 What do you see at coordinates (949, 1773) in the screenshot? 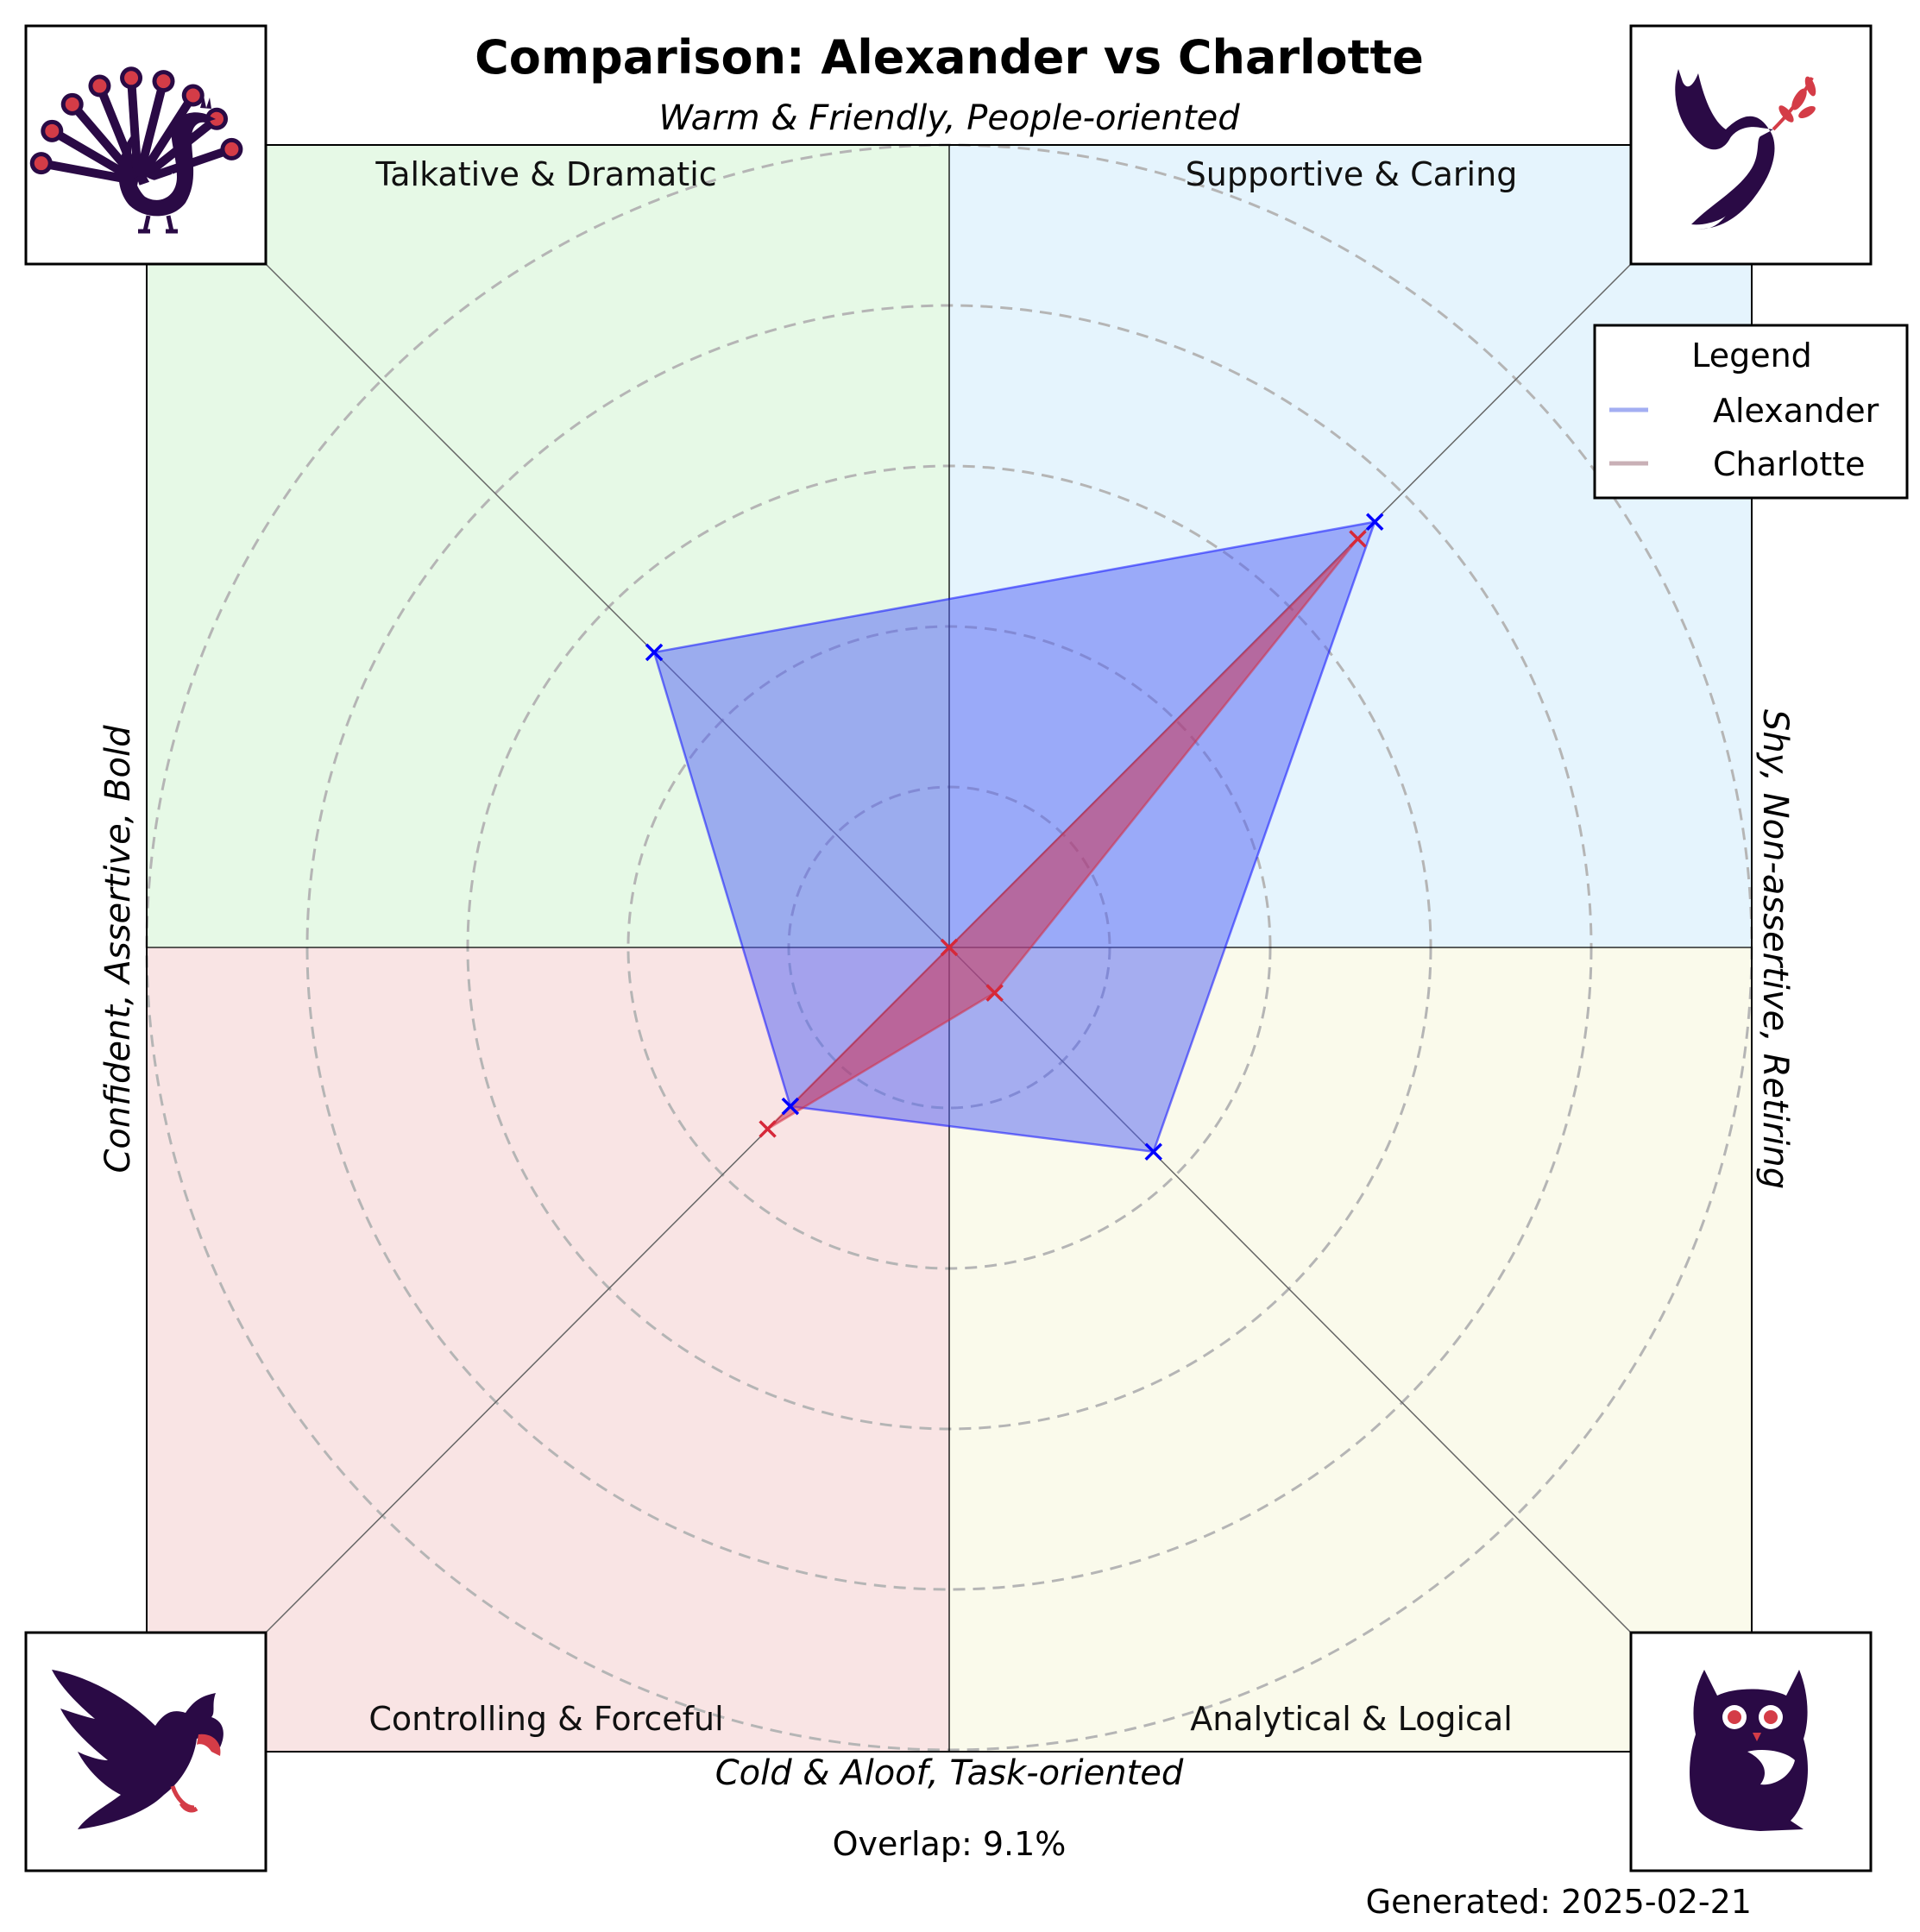
I see `axis-label-bottom: Cold & Aloof, Task-oriented` at bounding box center [949, 1773].